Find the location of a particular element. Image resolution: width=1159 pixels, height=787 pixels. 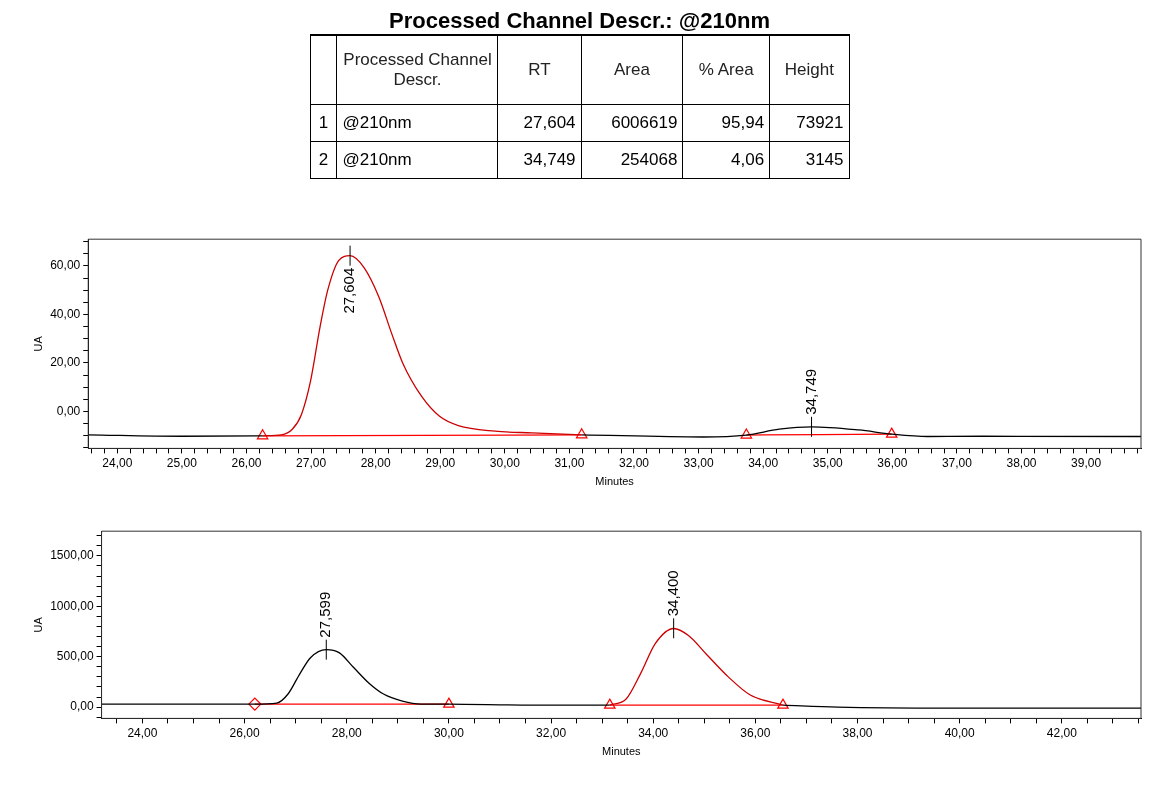

y-tick-label: 20,00 is located at coordinates (65, 362).